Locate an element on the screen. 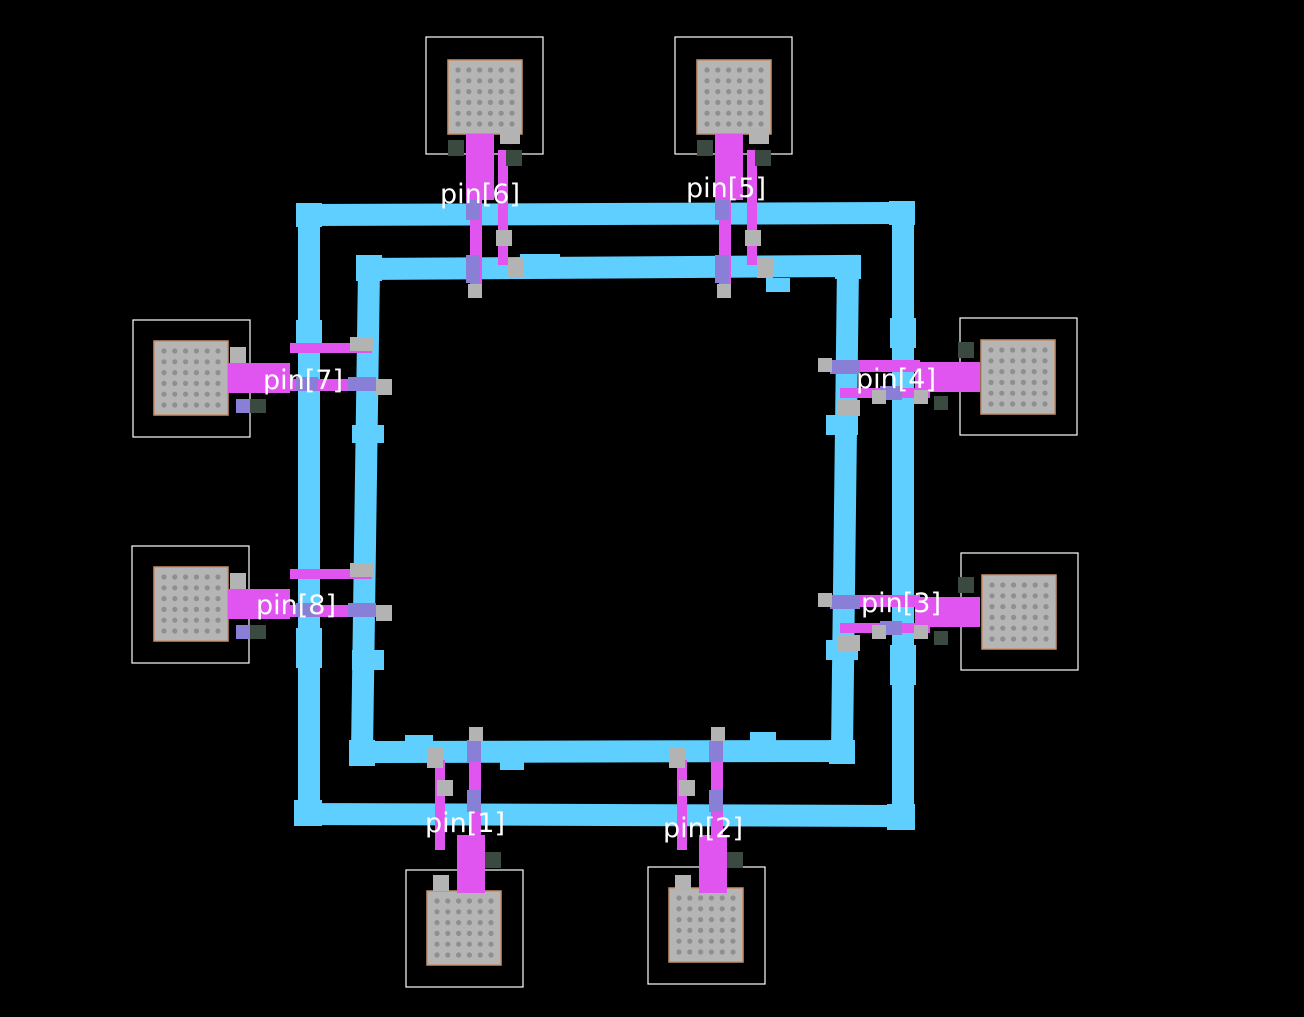 This screenshot has width=1304, height=1017. pin-label-6: pin[6] is located at coordinates (480, 194).